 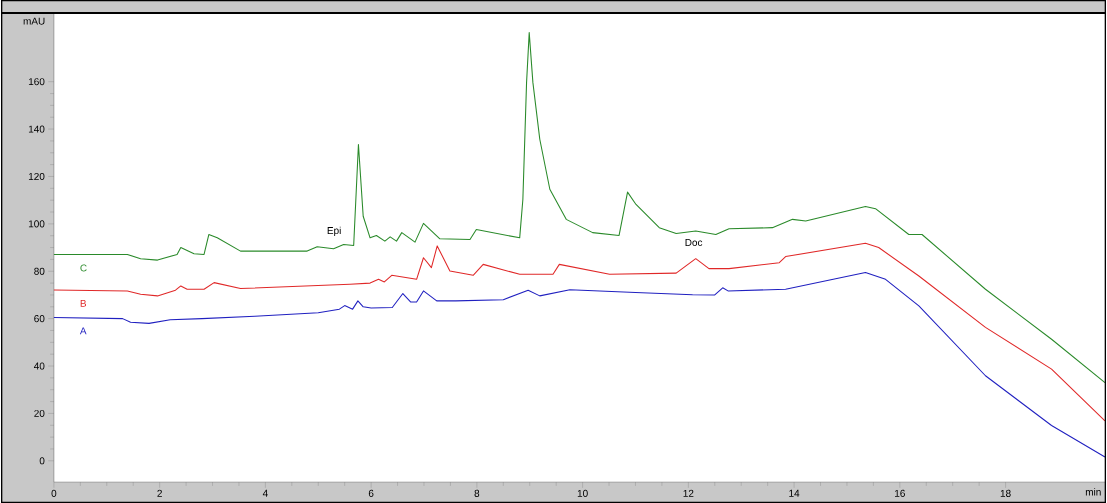 I want to click on series-label: B, so click(x=83, y=303).